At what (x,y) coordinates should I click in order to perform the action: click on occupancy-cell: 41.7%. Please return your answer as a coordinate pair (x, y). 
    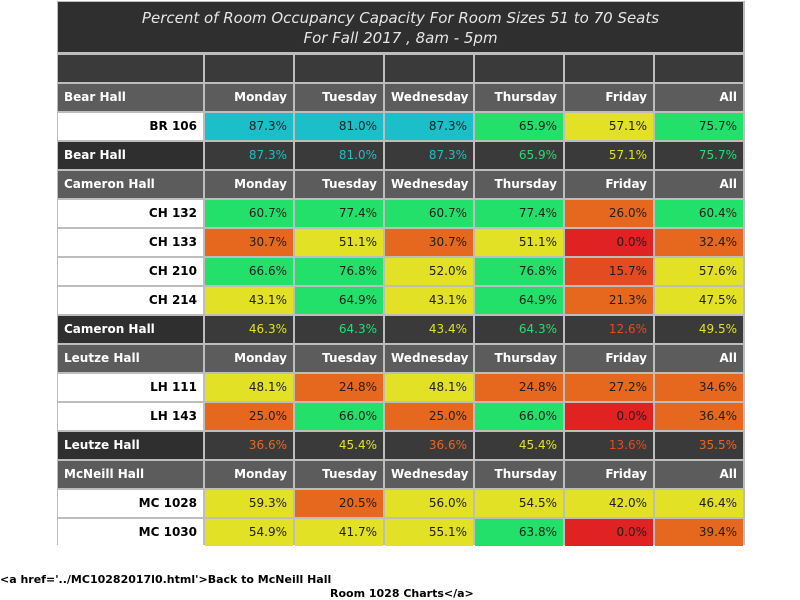
    Looking at the image, I should click on (339, 532).